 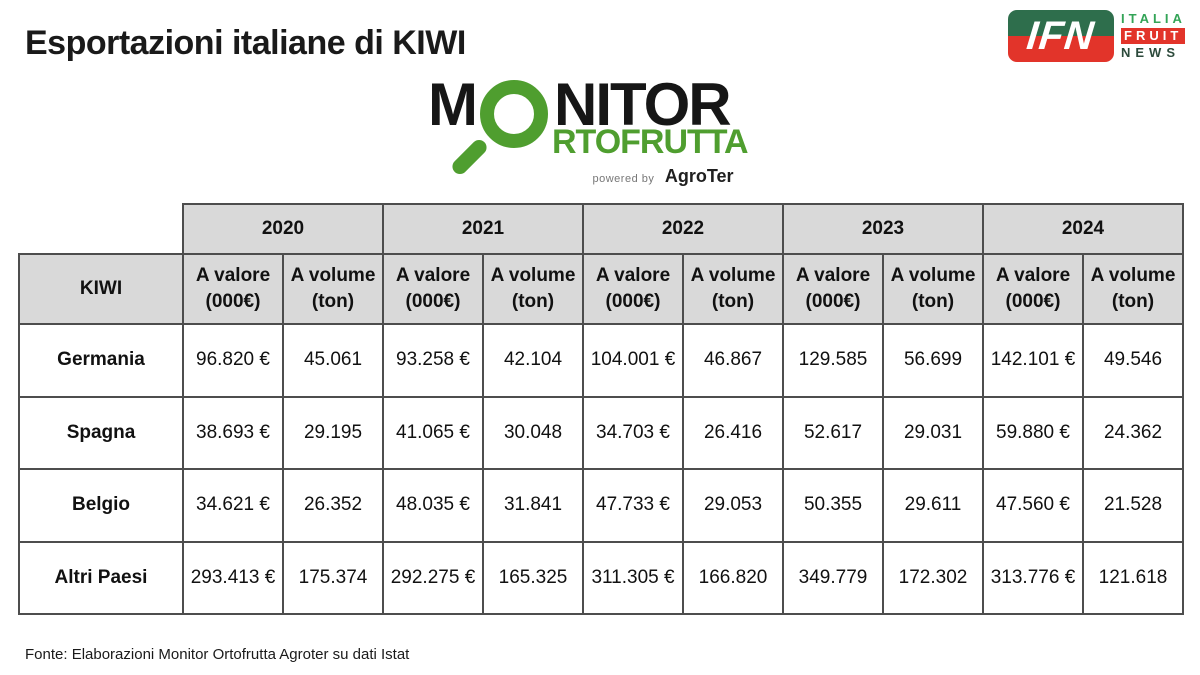 What do you see at coordinates (469, 157) in the screenshot?
I see `magnifier-handle-icon` at bounding box center [469, 157].